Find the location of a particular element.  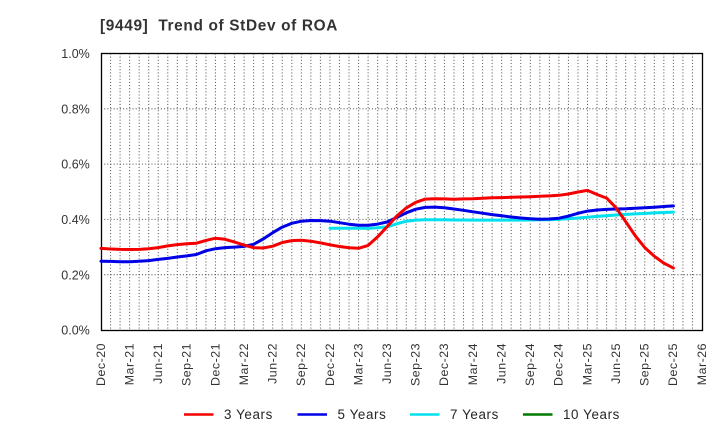

svg-text: Mar-23 is located at coordinates (358, 364).